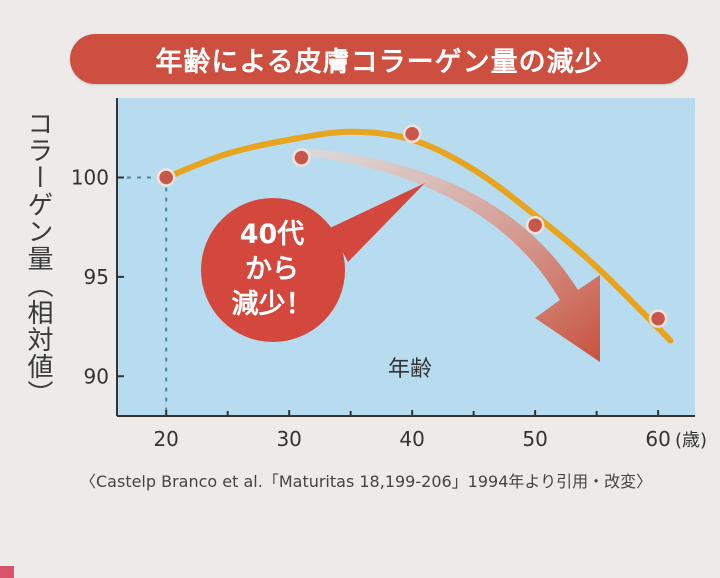  Describe the element at coordinates (691, 440) in the screenshot. I see `x-axis-unit: (歳)` at that location.